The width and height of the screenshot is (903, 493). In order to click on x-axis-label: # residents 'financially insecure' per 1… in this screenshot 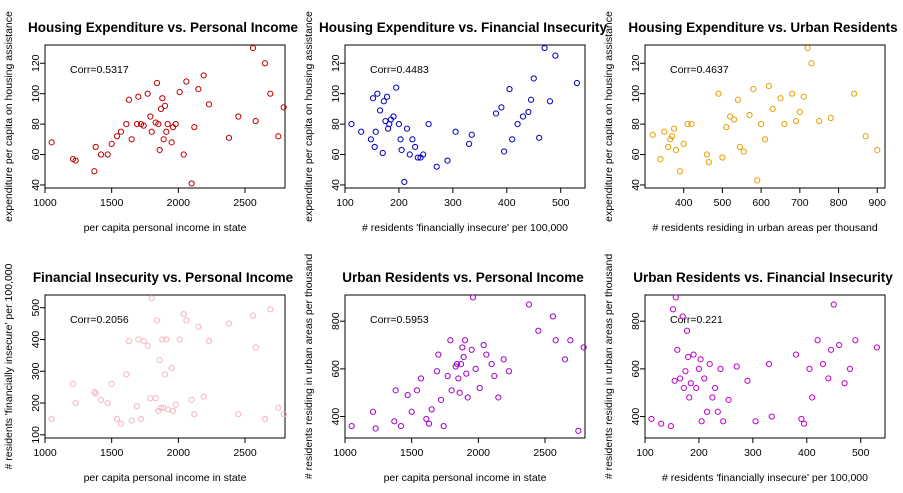, I will do `click(465, 228)`.